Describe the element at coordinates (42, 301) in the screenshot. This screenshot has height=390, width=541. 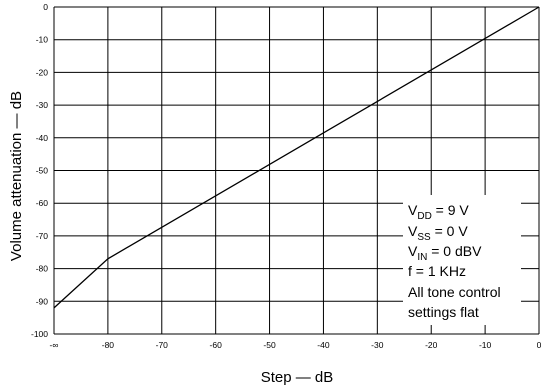
I see `y-tick-label: -90` at that location.